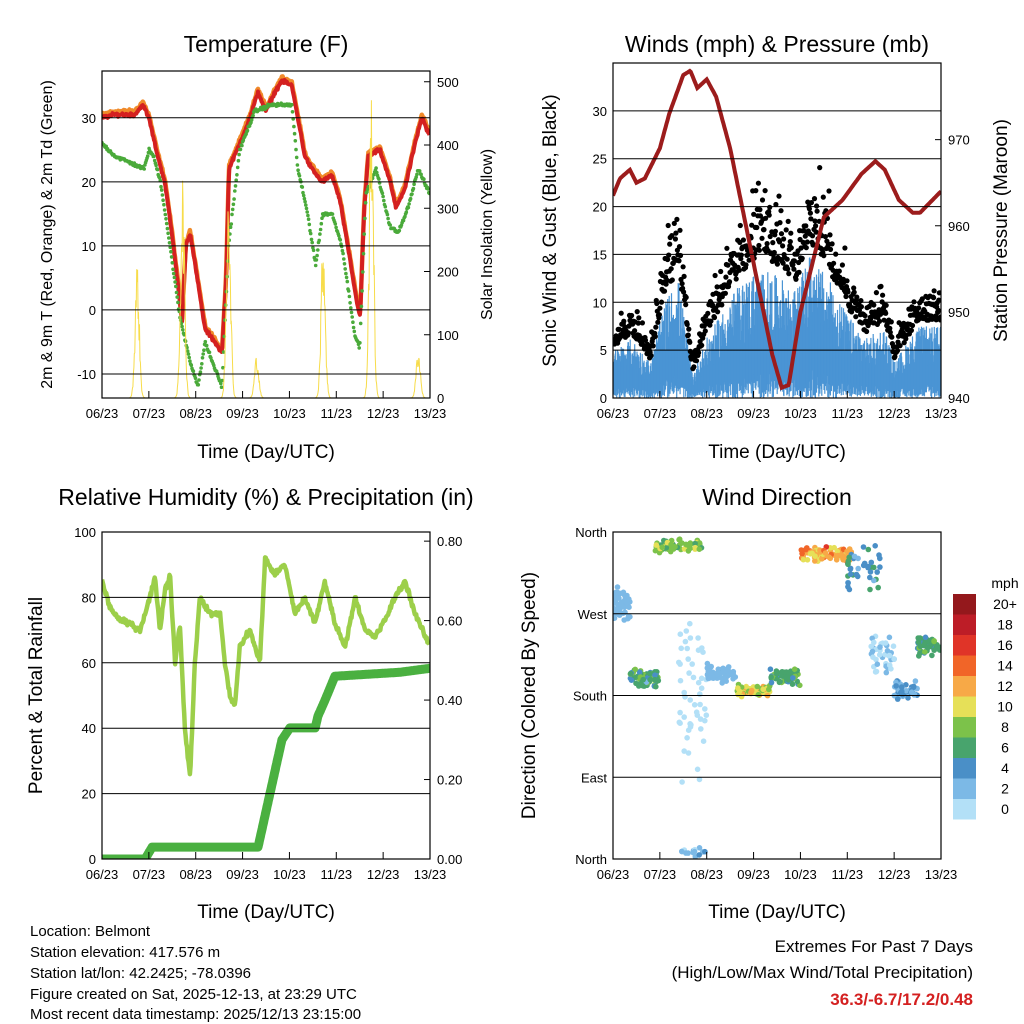 The image size is (1024, 1024). Describe the element at coordinates (959, 312) in the screenshot. I see `y-right-tick-label: 950` at that location.